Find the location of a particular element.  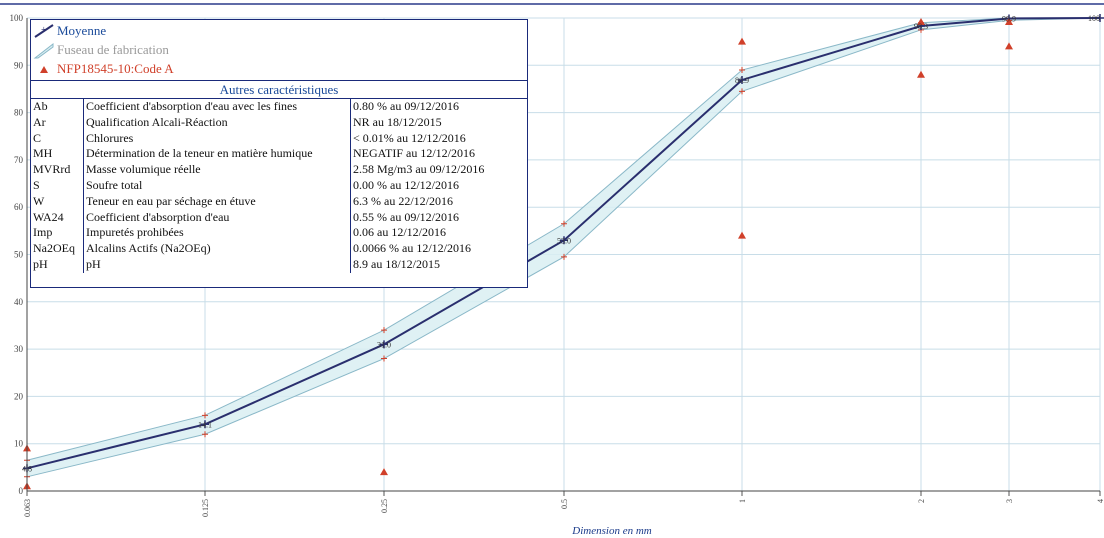

data-label: 53.0 is located at coordinates (564, 240).